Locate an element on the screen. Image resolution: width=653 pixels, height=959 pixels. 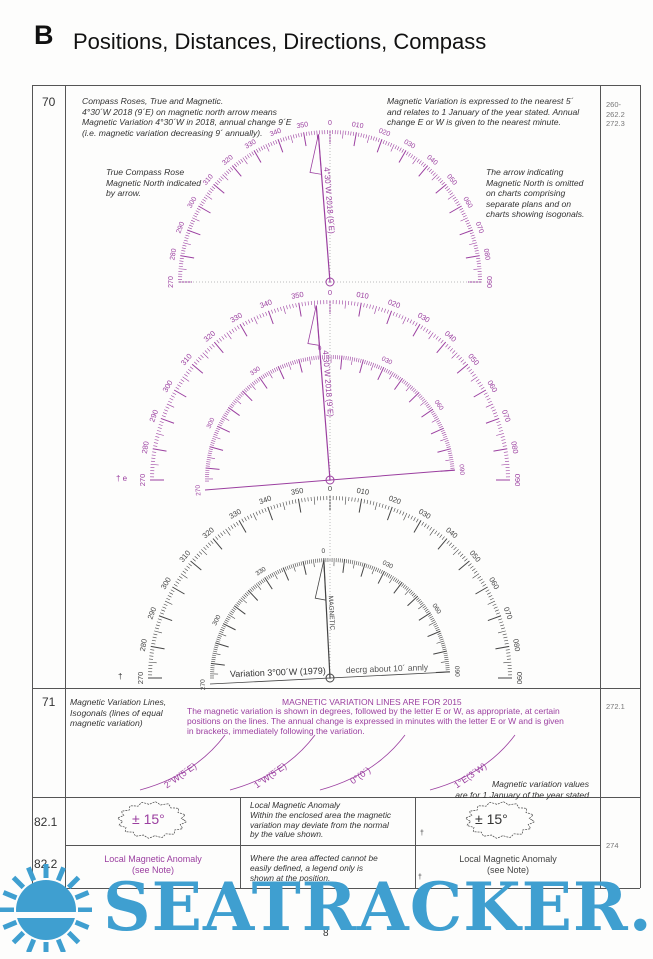
compass-degree-label: 280 is located at coordinates (143, 645).